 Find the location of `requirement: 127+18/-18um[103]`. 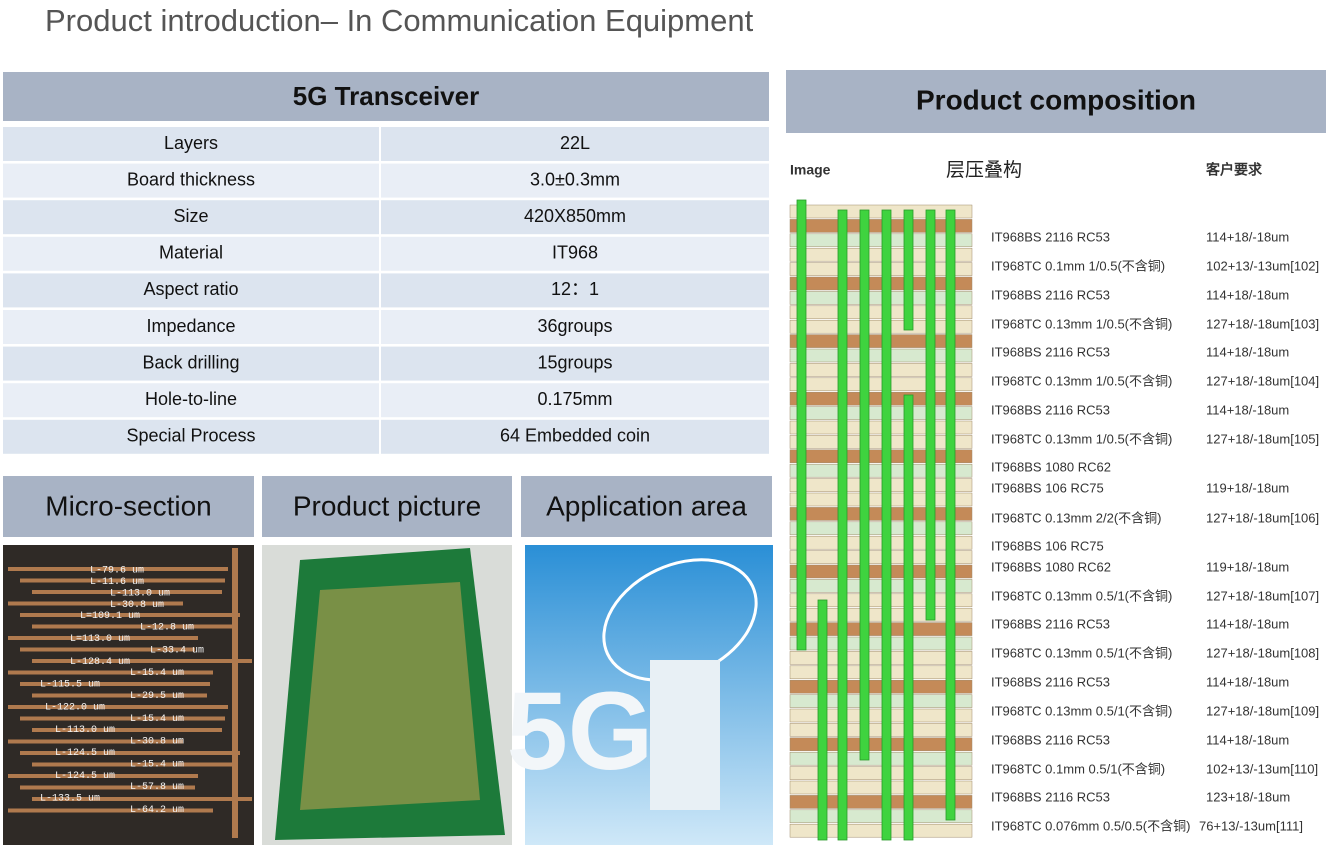

requirement: 127+18/-18um[103] is located at coordinates (1262, 323).